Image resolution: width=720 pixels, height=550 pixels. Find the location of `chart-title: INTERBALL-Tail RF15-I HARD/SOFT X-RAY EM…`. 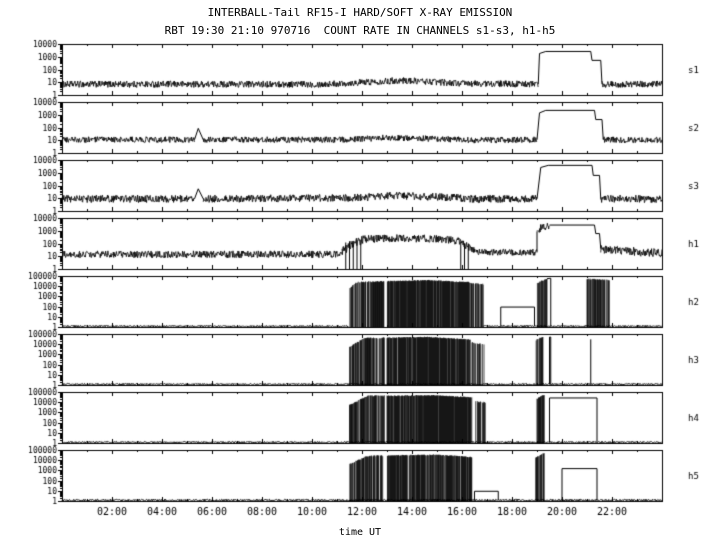

chart-title: INTERBALL-Tail RF15-I HARD/SOFT X-RAY EM… is located at coordinates (360, 12).